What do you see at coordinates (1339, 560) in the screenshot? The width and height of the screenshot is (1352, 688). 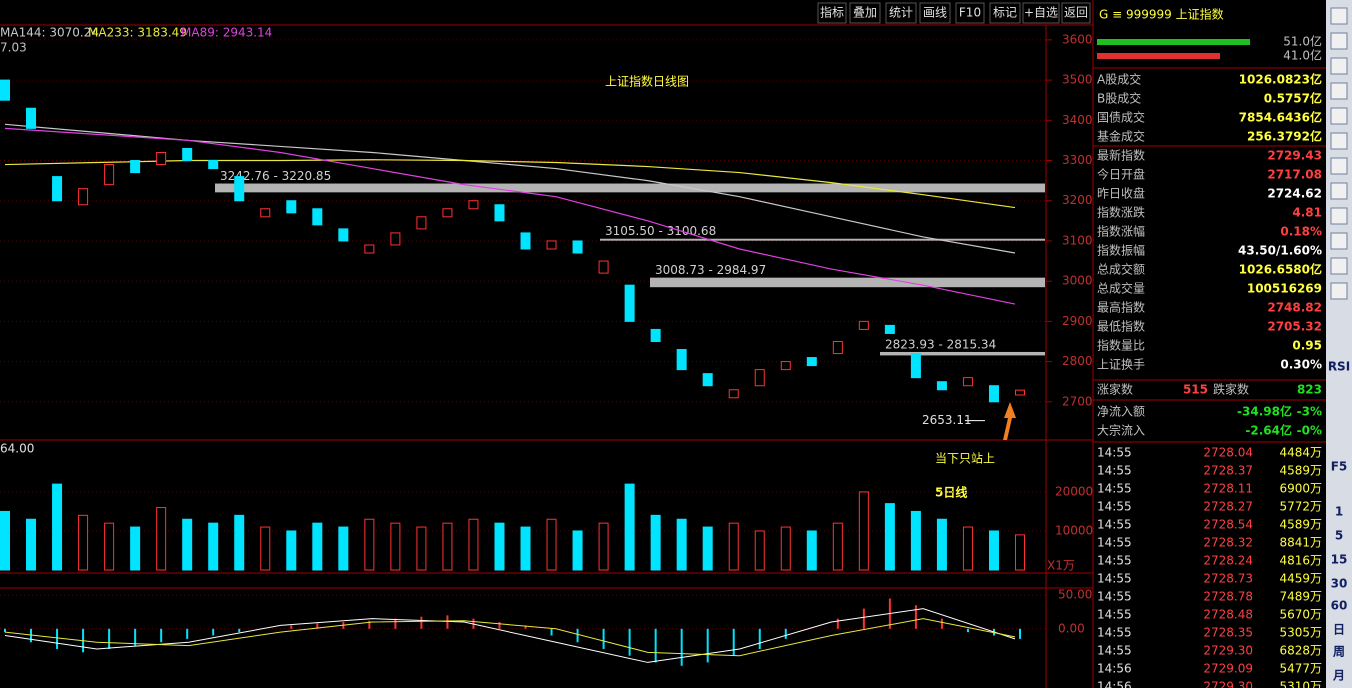 I see `side-button: 15` at bounding box center [1339, 560].